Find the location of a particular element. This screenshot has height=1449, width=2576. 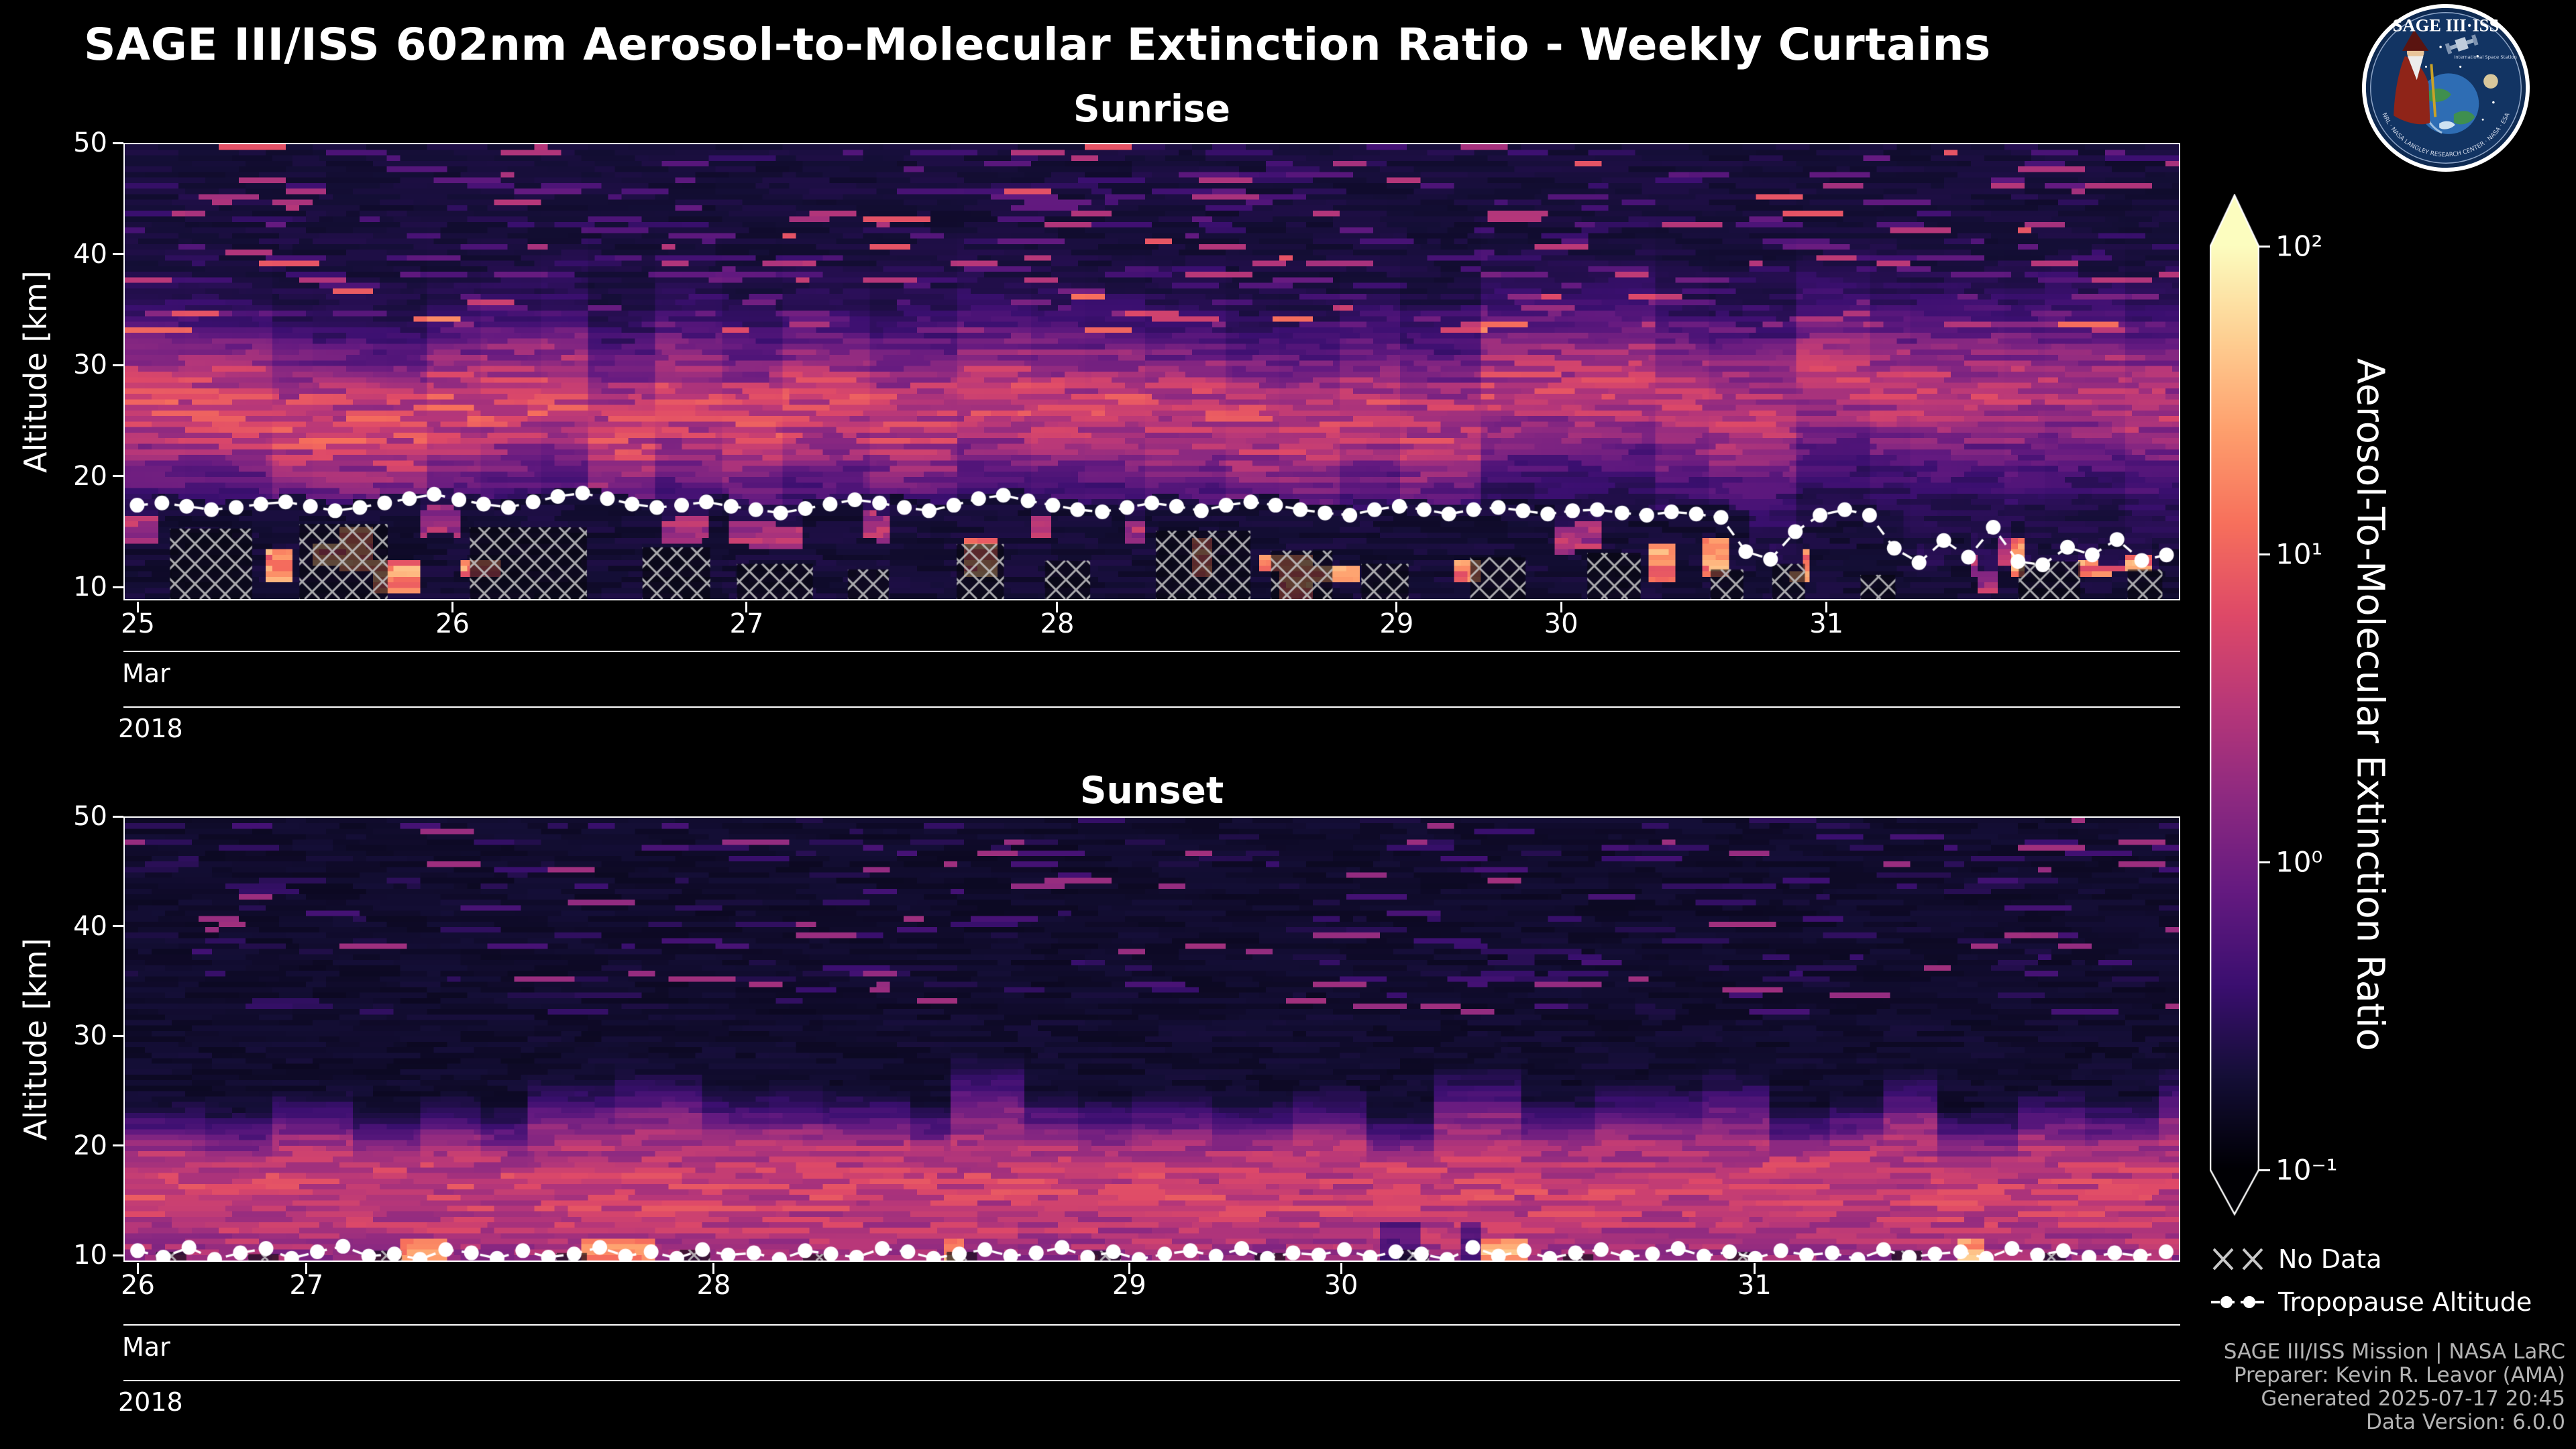

credits-line-preparer: Preparer: Kevin R. Leavor (AMA) is located at coordinates (2399, 1375).